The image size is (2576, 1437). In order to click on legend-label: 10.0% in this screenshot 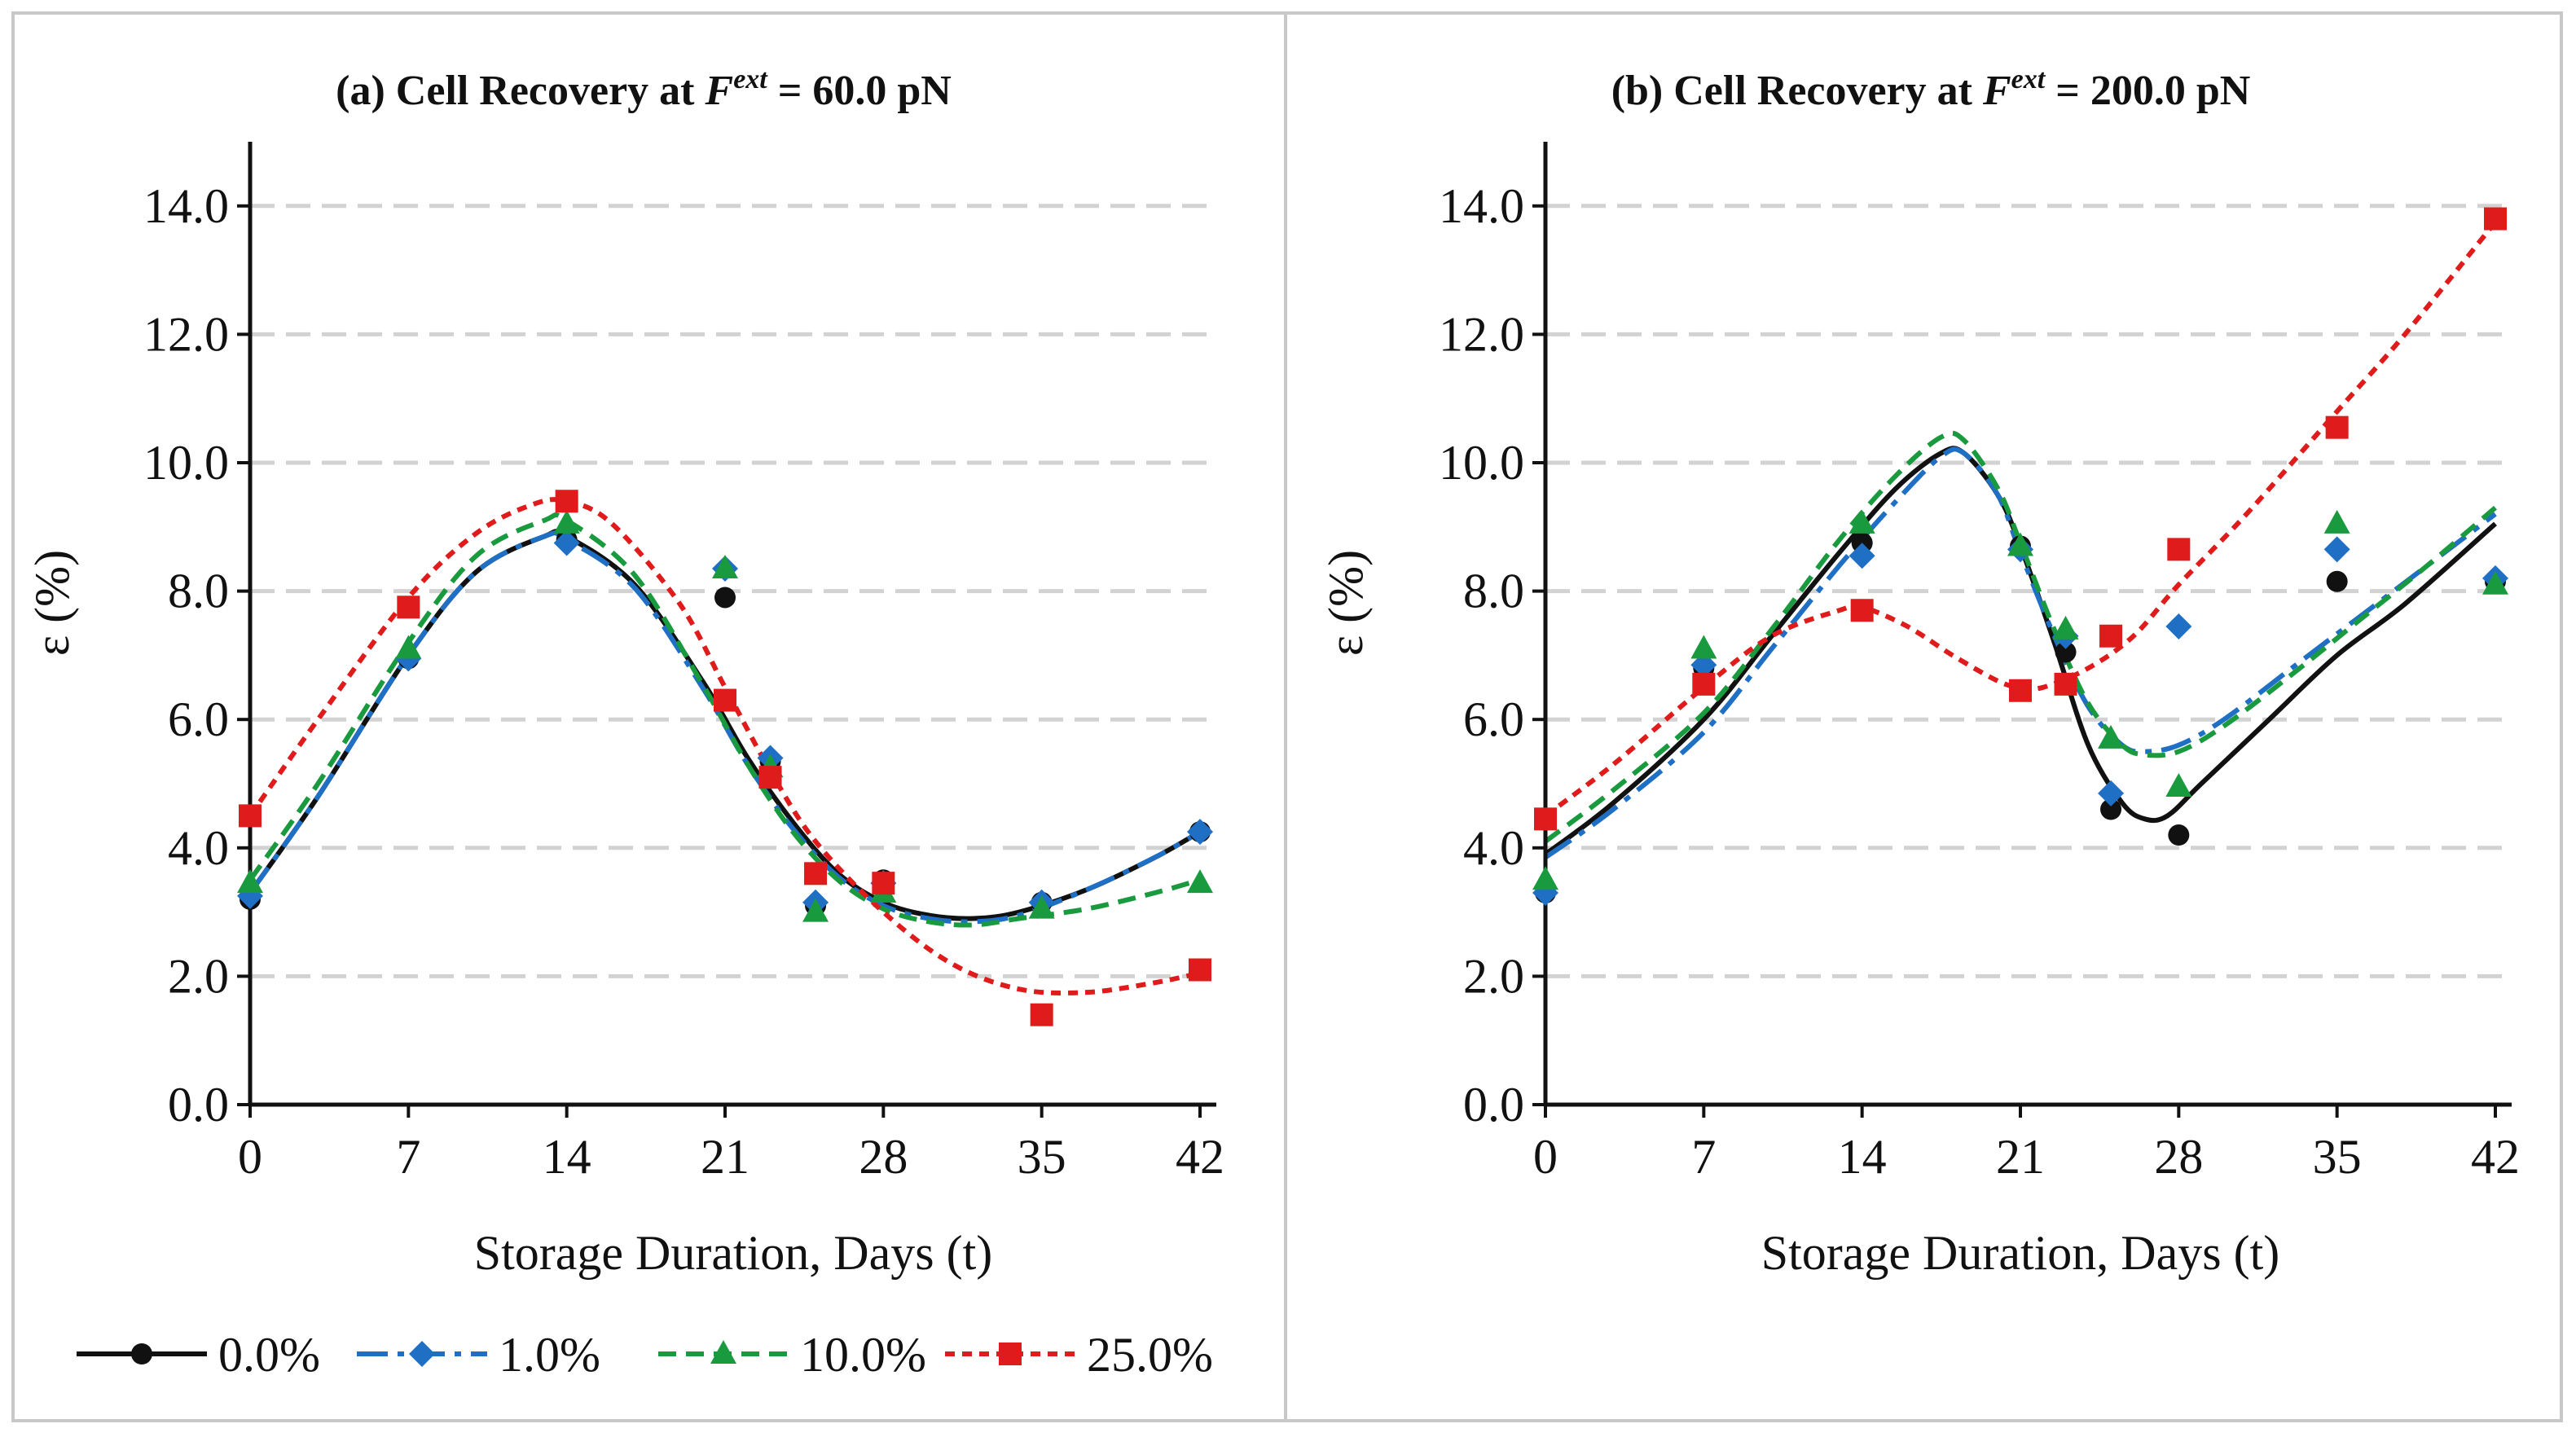, I will do `click(863, 1355)`.